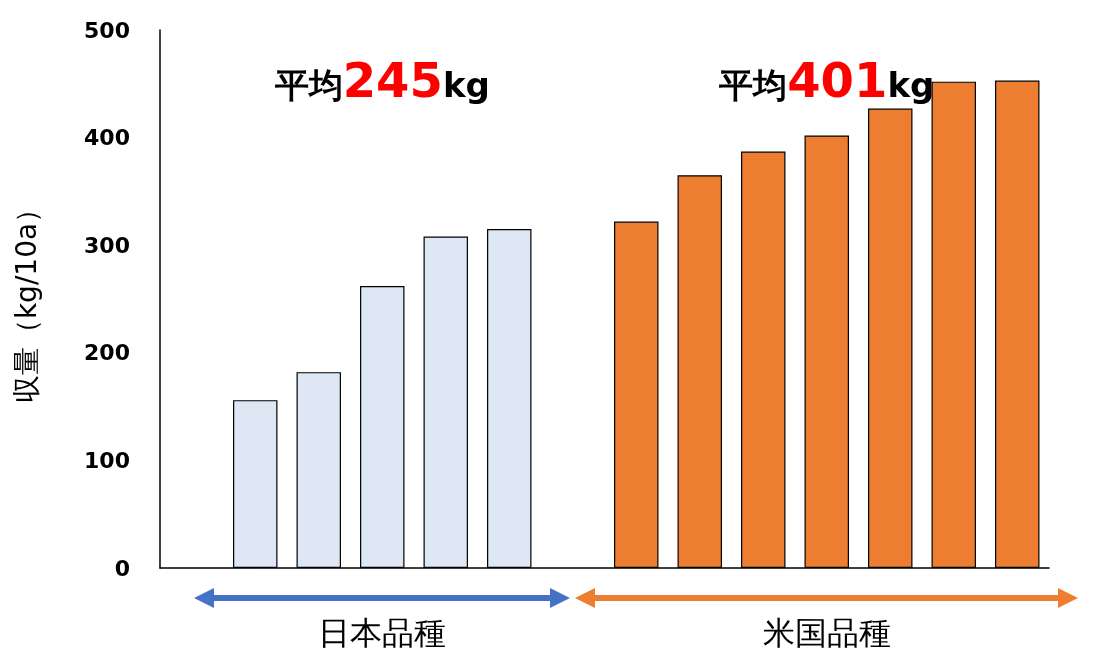 The image size is (1106, 657). What do you see at coordinates (107, 138) in the screenshot?
I see `y-tick-label: 400` at bounding box center [107, 138].